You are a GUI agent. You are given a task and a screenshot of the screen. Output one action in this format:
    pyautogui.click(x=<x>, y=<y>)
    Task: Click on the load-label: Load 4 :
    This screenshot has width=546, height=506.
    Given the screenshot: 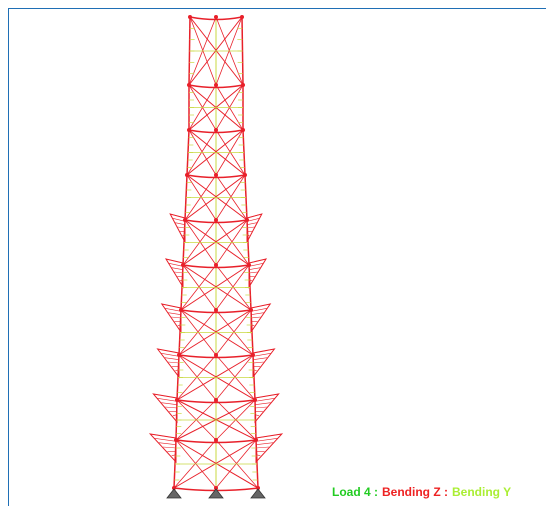 What is the action you would take?
    pyautogui.click(x=355, y=492)
    